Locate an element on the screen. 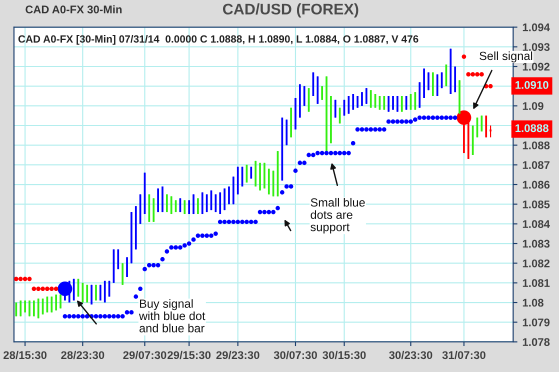 This screenshot has height=372, width=559. y-tick-label: 1.087 is located at coordinates (536, 165).